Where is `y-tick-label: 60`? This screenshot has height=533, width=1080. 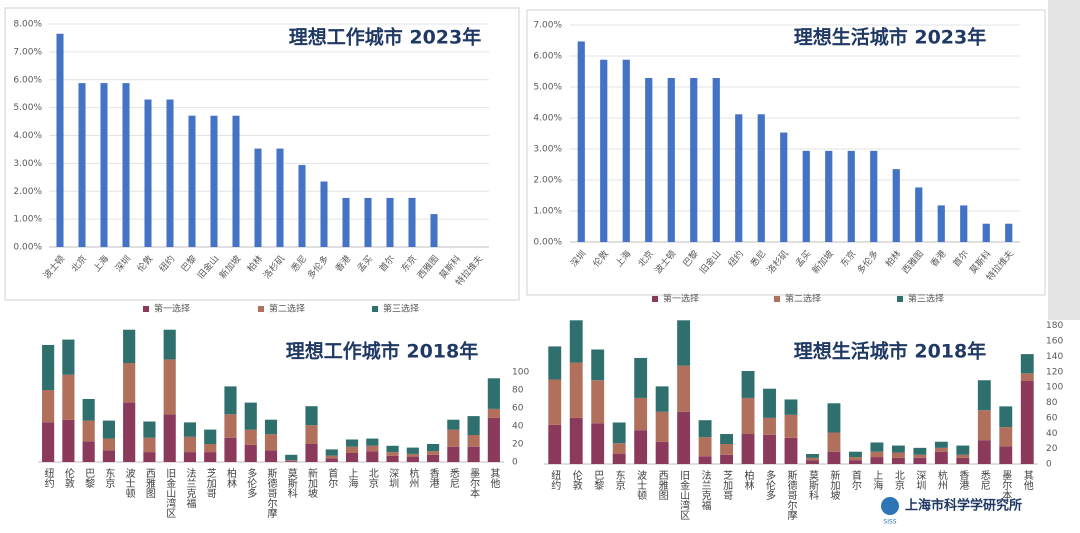
y-tick-label: 60 is located at coordinates (1052, 418).